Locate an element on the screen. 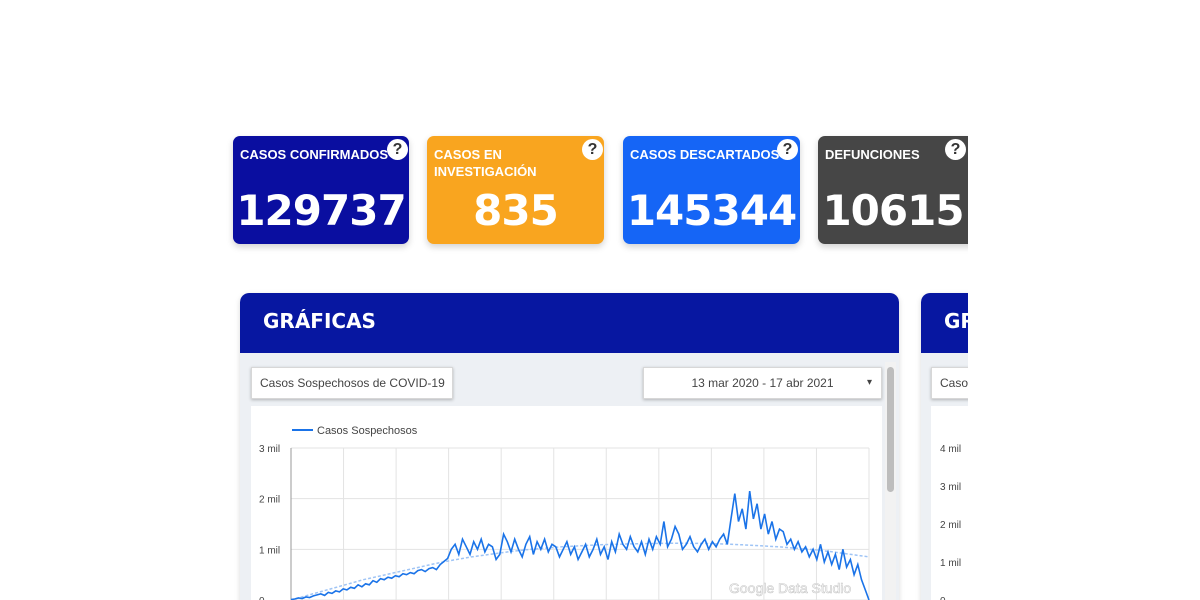 Image resolution: width=1200 pixels, height=600 pixels. card-value: 129737 is located at coordinates (321, 210).